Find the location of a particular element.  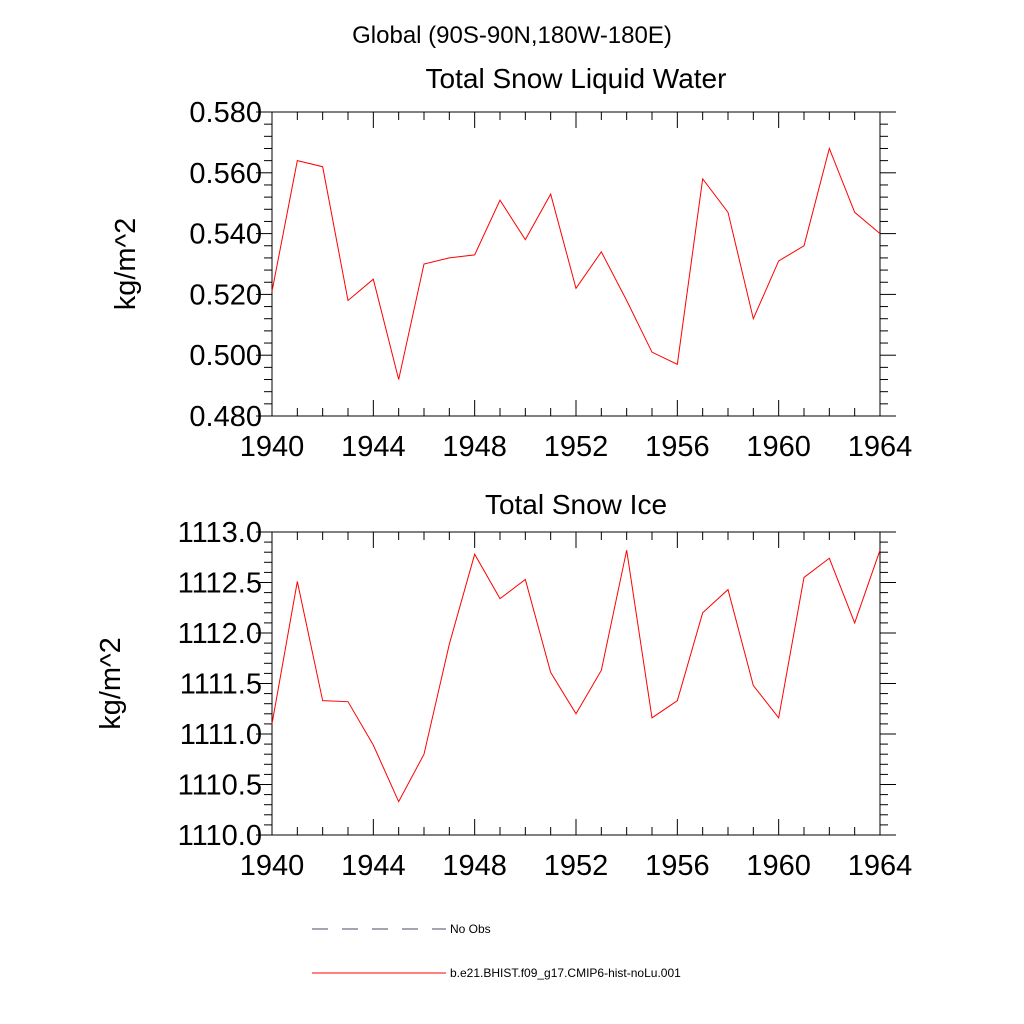

y-tick-label: 1113.0 is located at coordinates (220, 533).